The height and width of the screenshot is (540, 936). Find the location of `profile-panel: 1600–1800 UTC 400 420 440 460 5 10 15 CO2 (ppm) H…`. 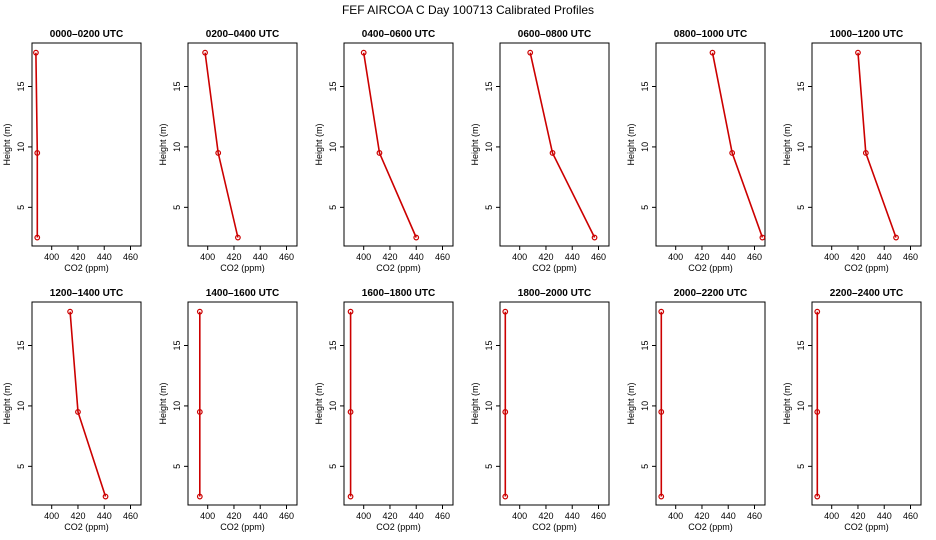

profile-panel: 1600–1800 UTC 400 420 440 460 5 10 15 CO2 (ppm) H… is located at coordinates (384, 410).